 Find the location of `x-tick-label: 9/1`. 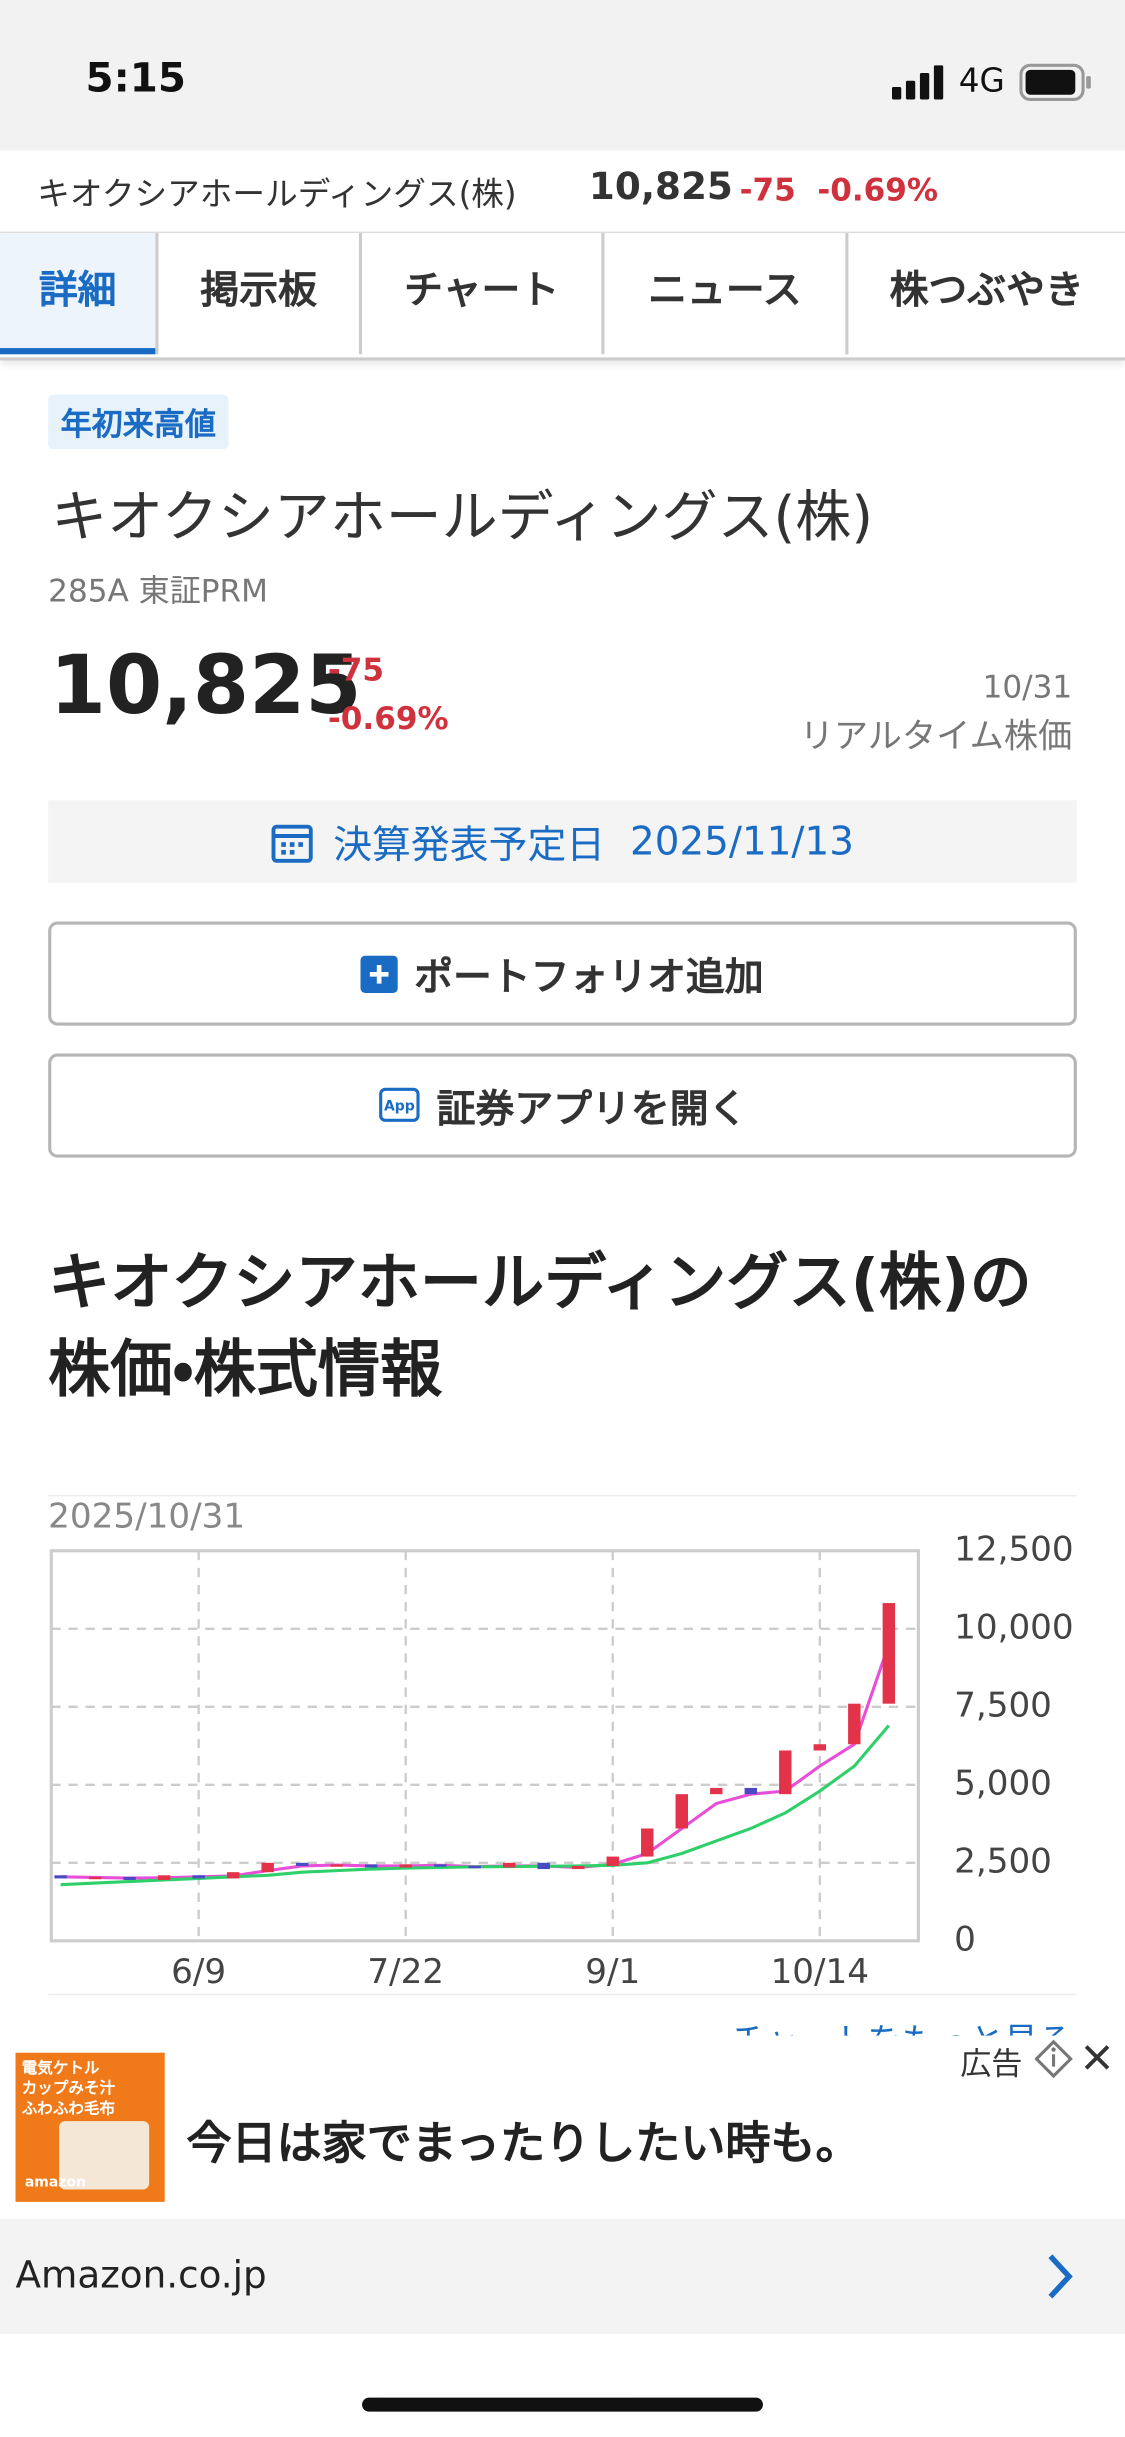

x-tick-label: 9/1 is located at coordinates (612, 1972).